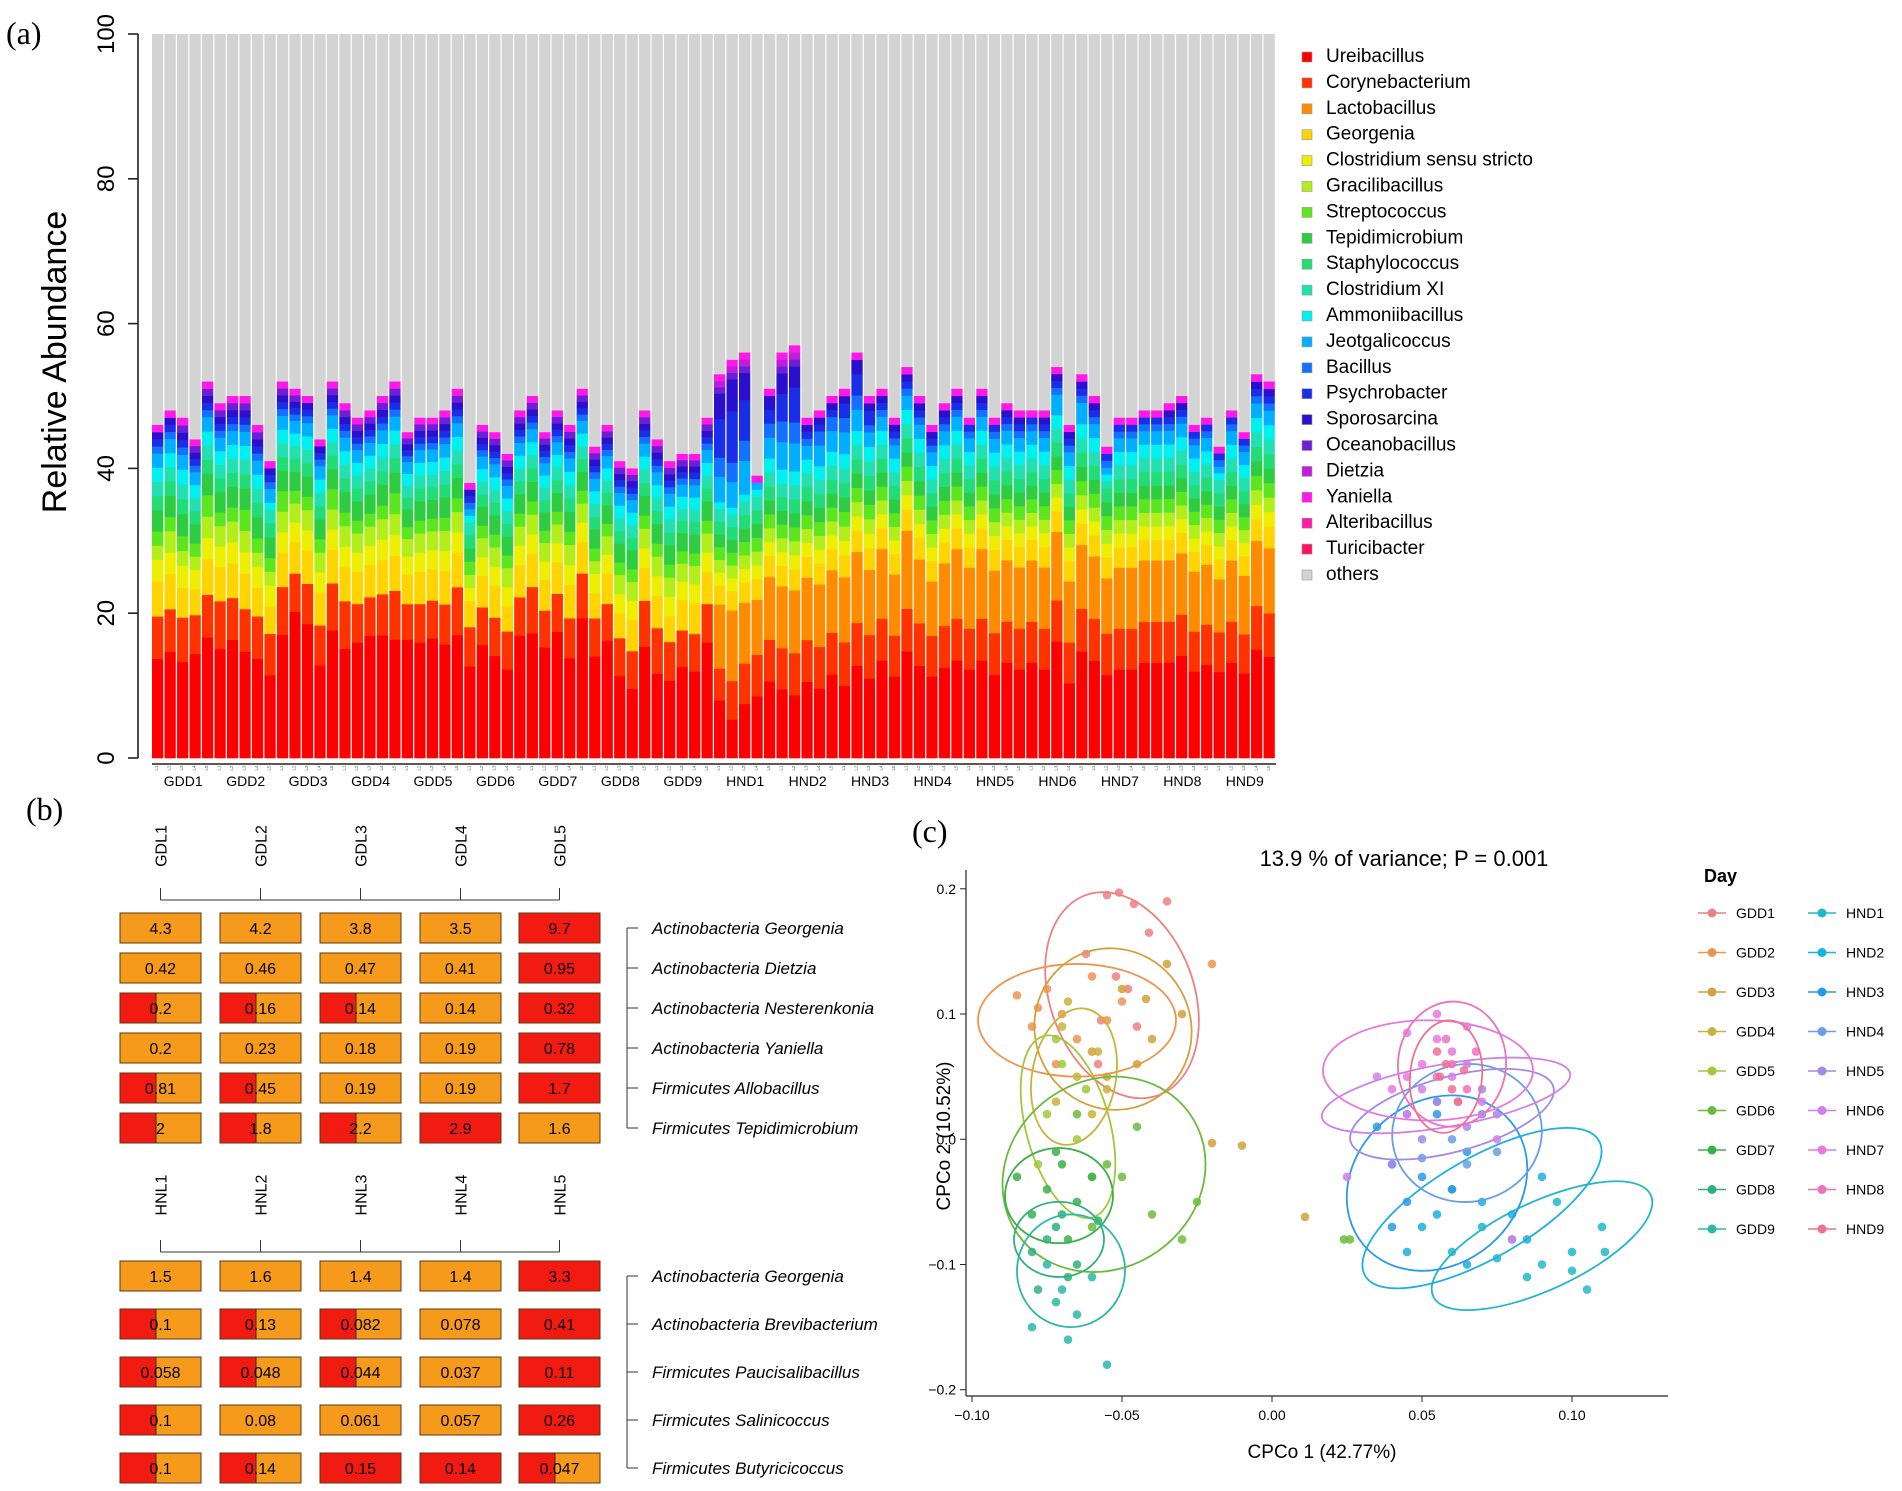 This screenshot has width=1902, height=1491. Describe the element at coordinates (943, 768) in the screenshot. I see `x-sub-tick-label: L4` at that location.